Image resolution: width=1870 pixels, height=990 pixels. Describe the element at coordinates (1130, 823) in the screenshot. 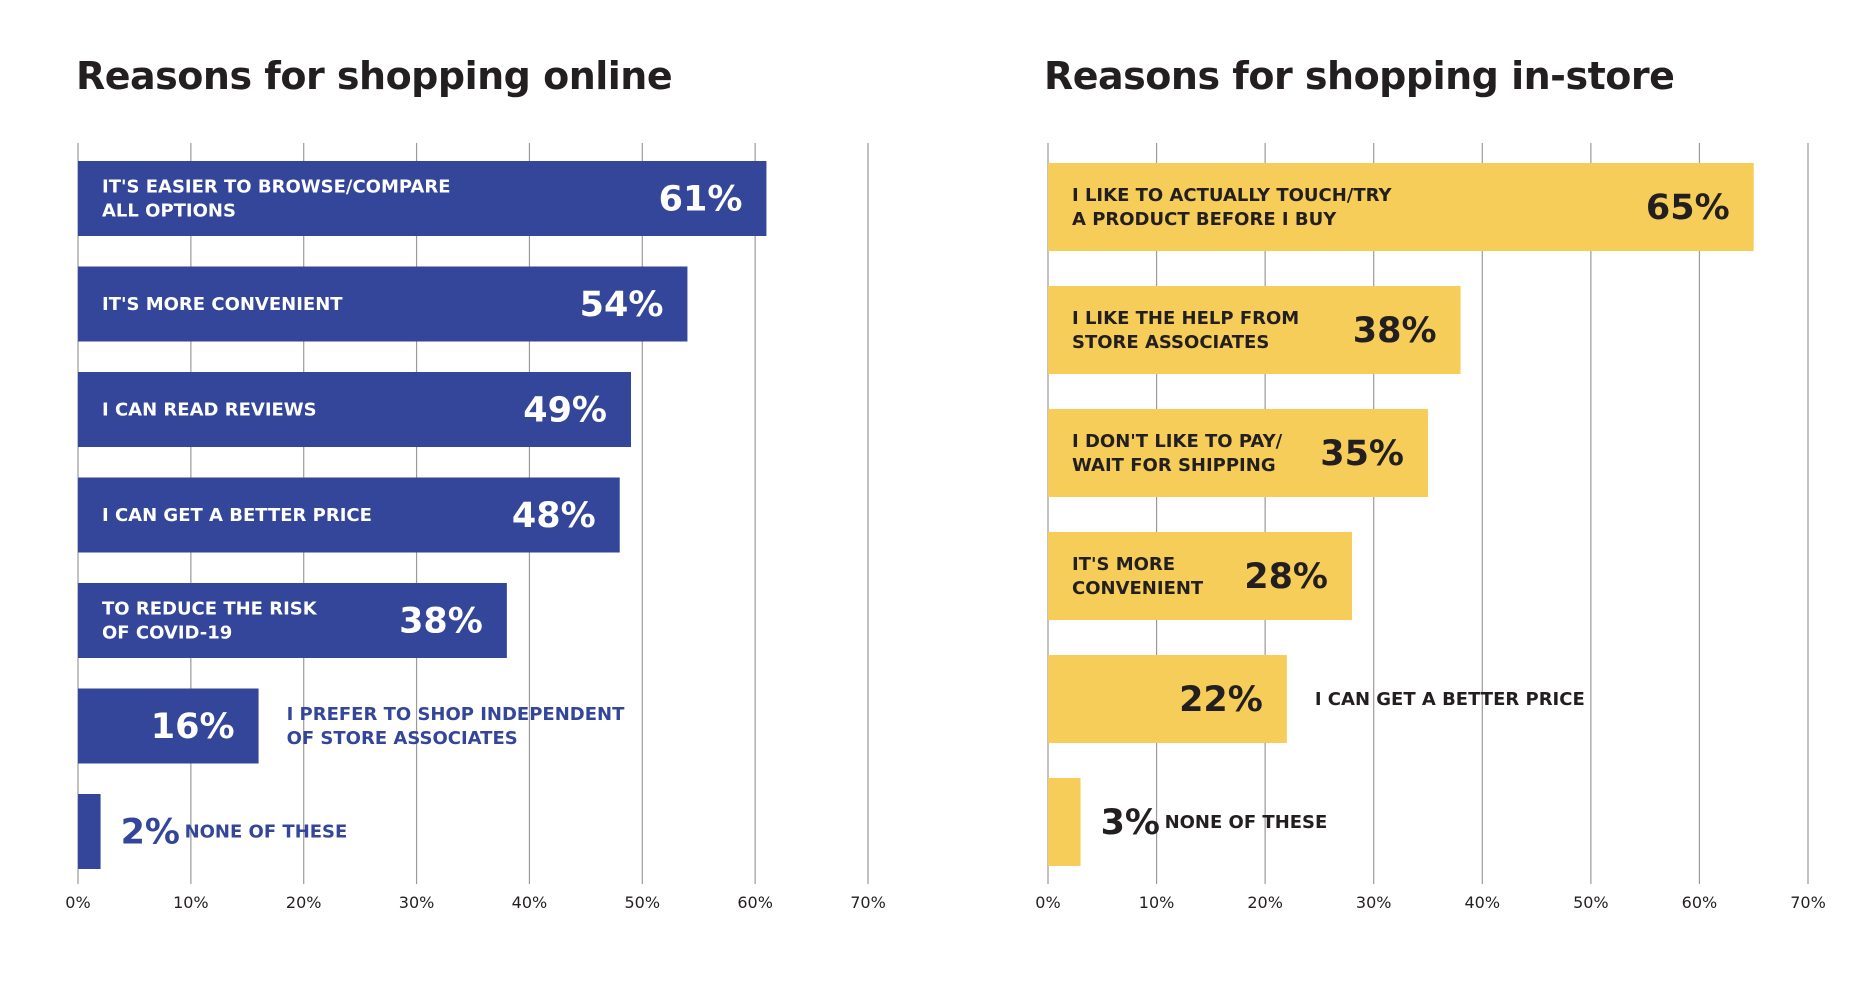

I see `value-label-instore-5: 3%` at that location.